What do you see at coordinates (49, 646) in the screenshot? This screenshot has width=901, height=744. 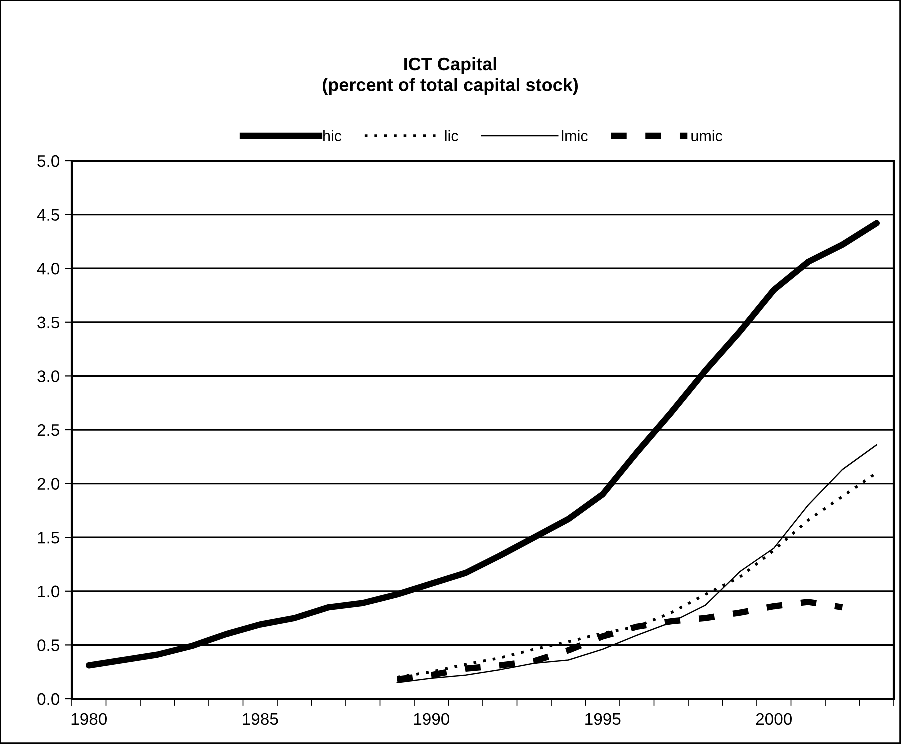 I see `y-tick-label: 0.5` at bounding box center [49, 646].